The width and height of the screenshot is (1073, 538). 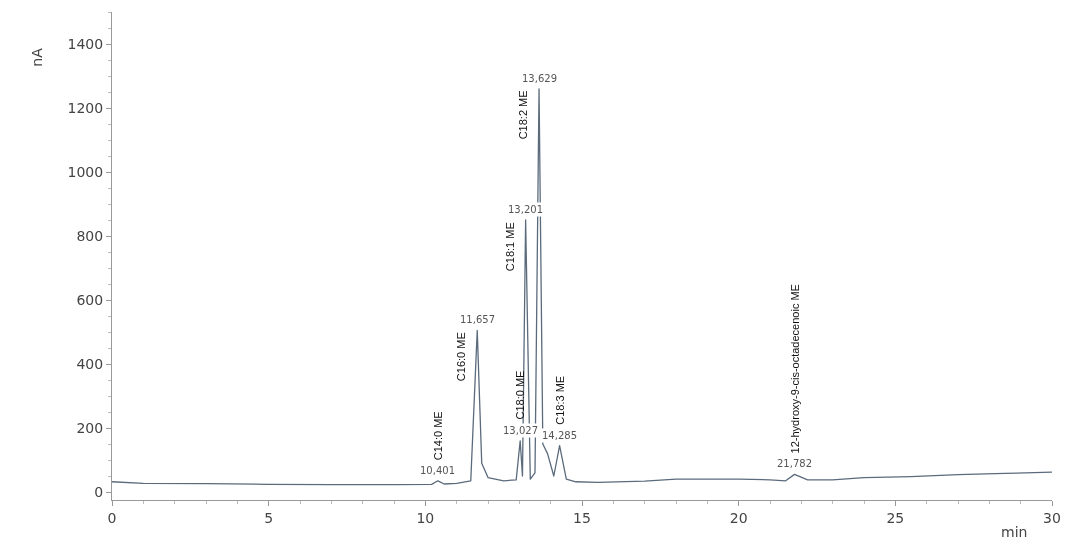 I want to click on x-tick-label: 0, so click(x=112, y=517).